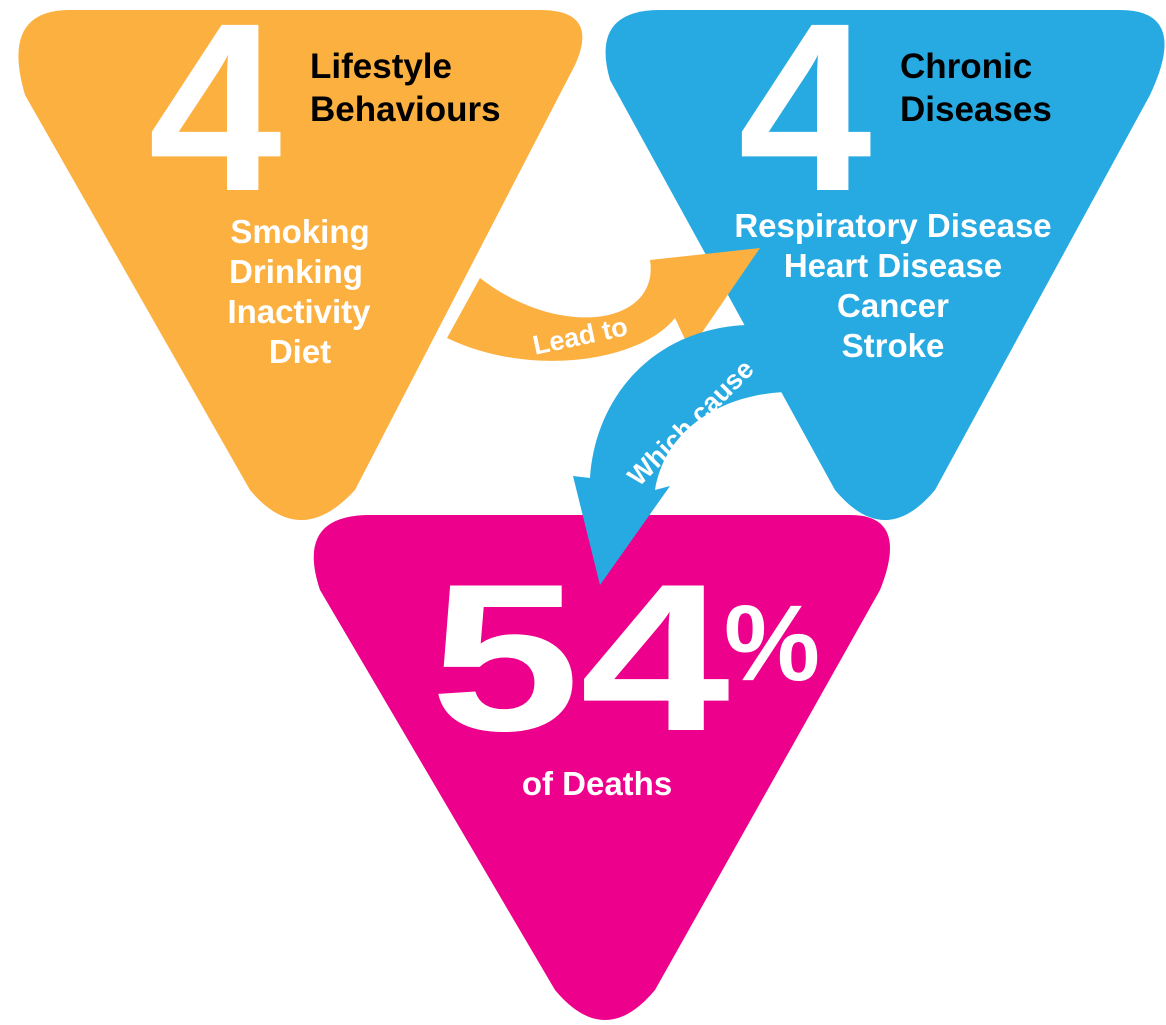  Describe the element at coordinates (679, 455) in the screenshot. I see `which-cause-arrow` at that location.